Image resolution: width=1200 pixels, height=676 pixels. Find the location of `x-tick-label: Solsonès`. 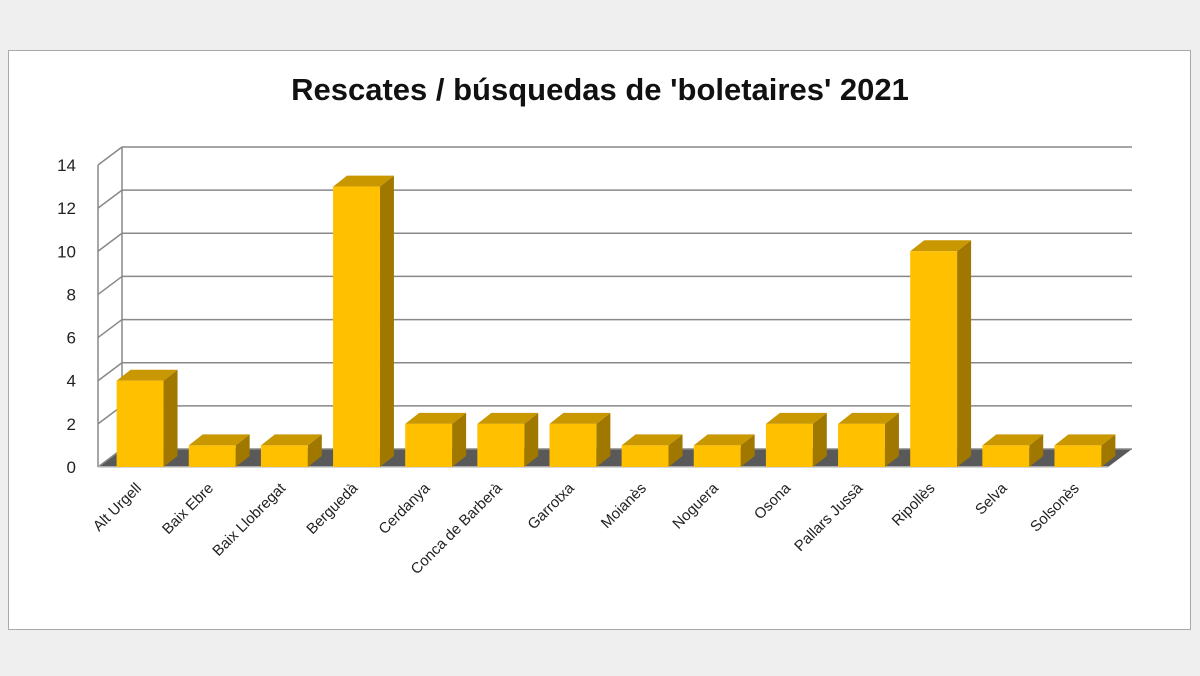

x-tick-label: Solsonès is located at coordinates (1055, 508).